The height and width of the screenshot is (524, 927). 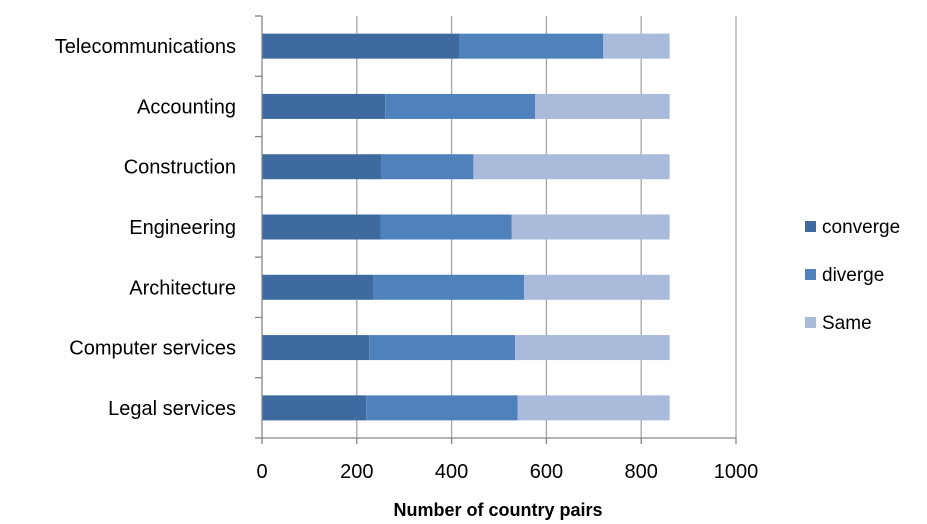 What do you see at coordinates (736, 472) in the screenshot?
I see `x-tick-label: 1000` at bounding box center [736, 472].